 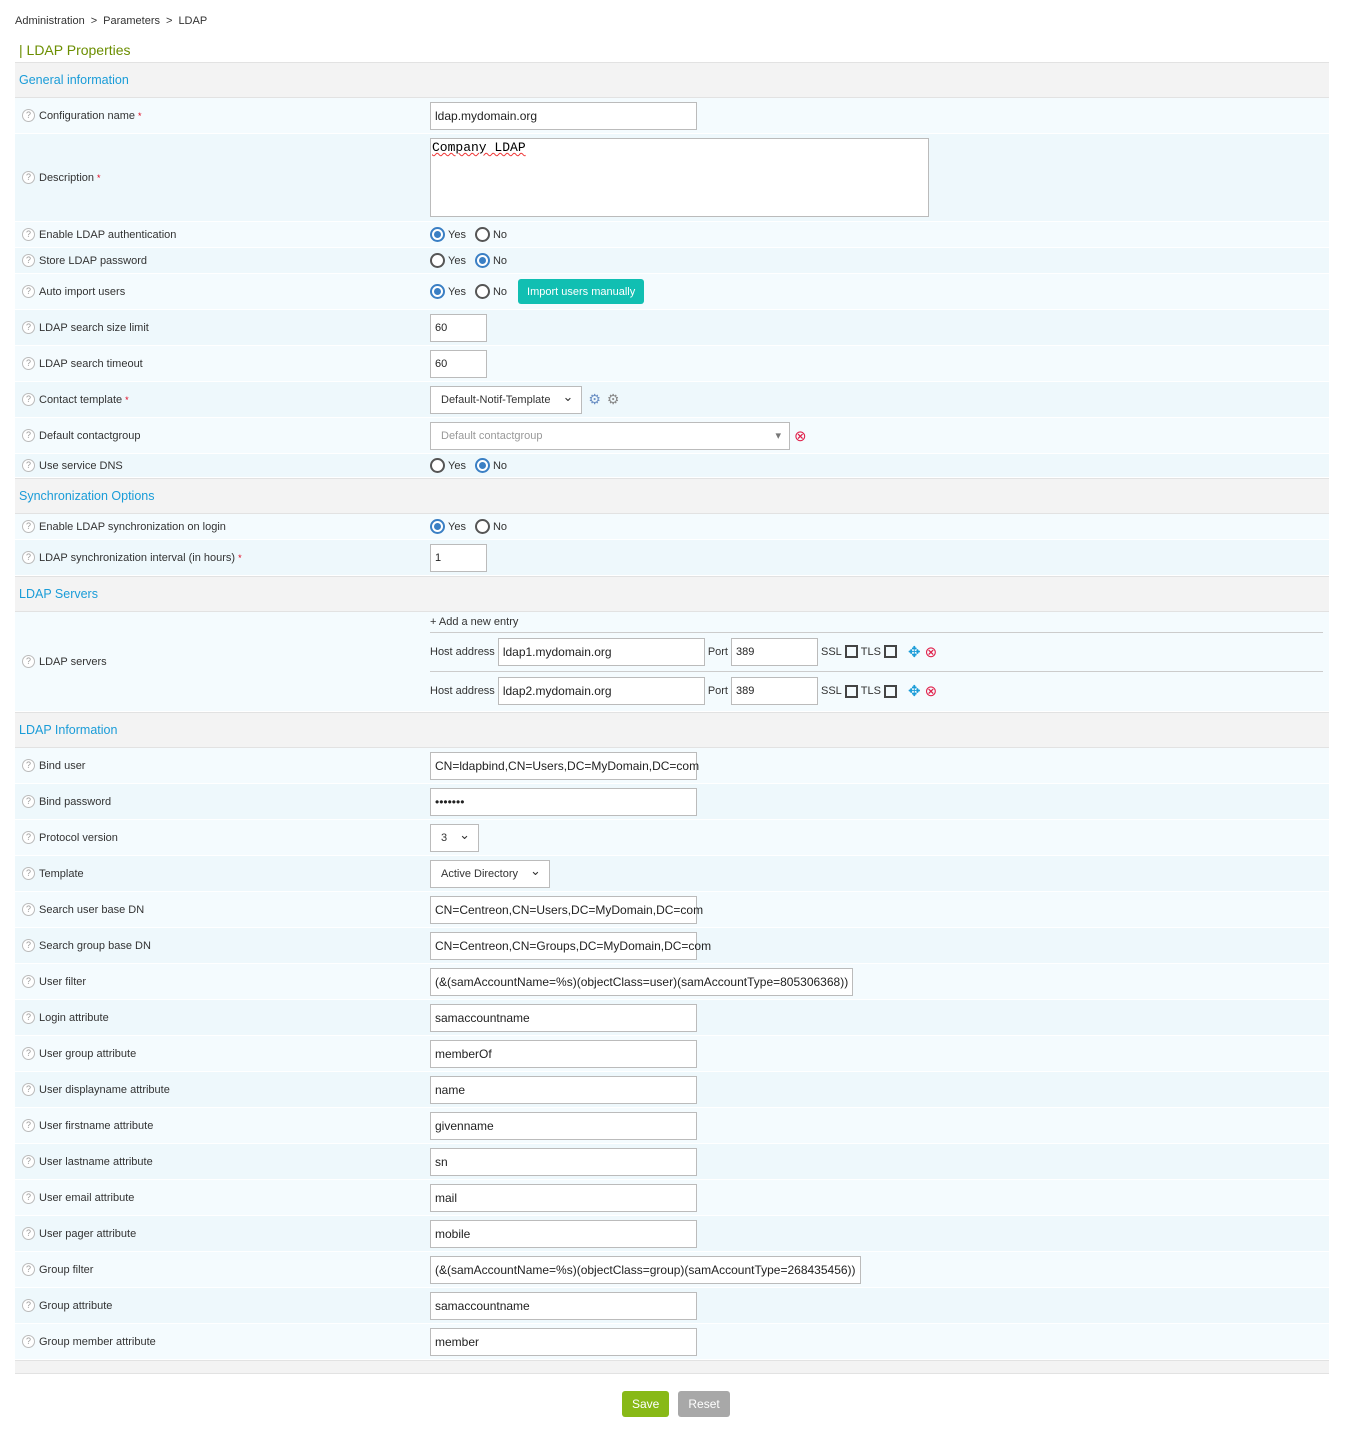 I want to click on reset-button: Reset, so click(x=704, y=1404).